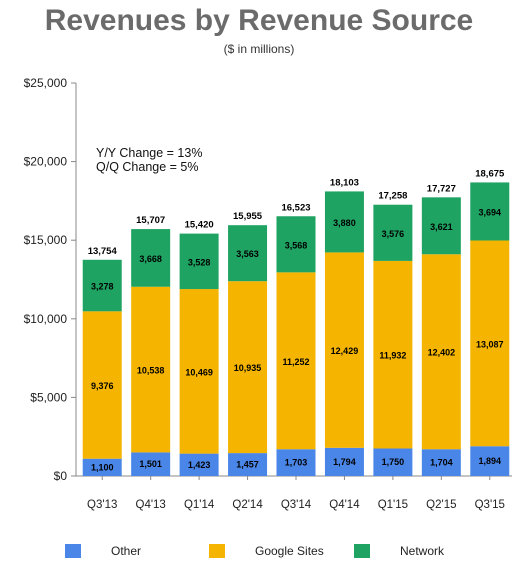  Describe the element at coordinates (103, 251) in the screenshot. I see `bar-total-label: 13,754` at that location.